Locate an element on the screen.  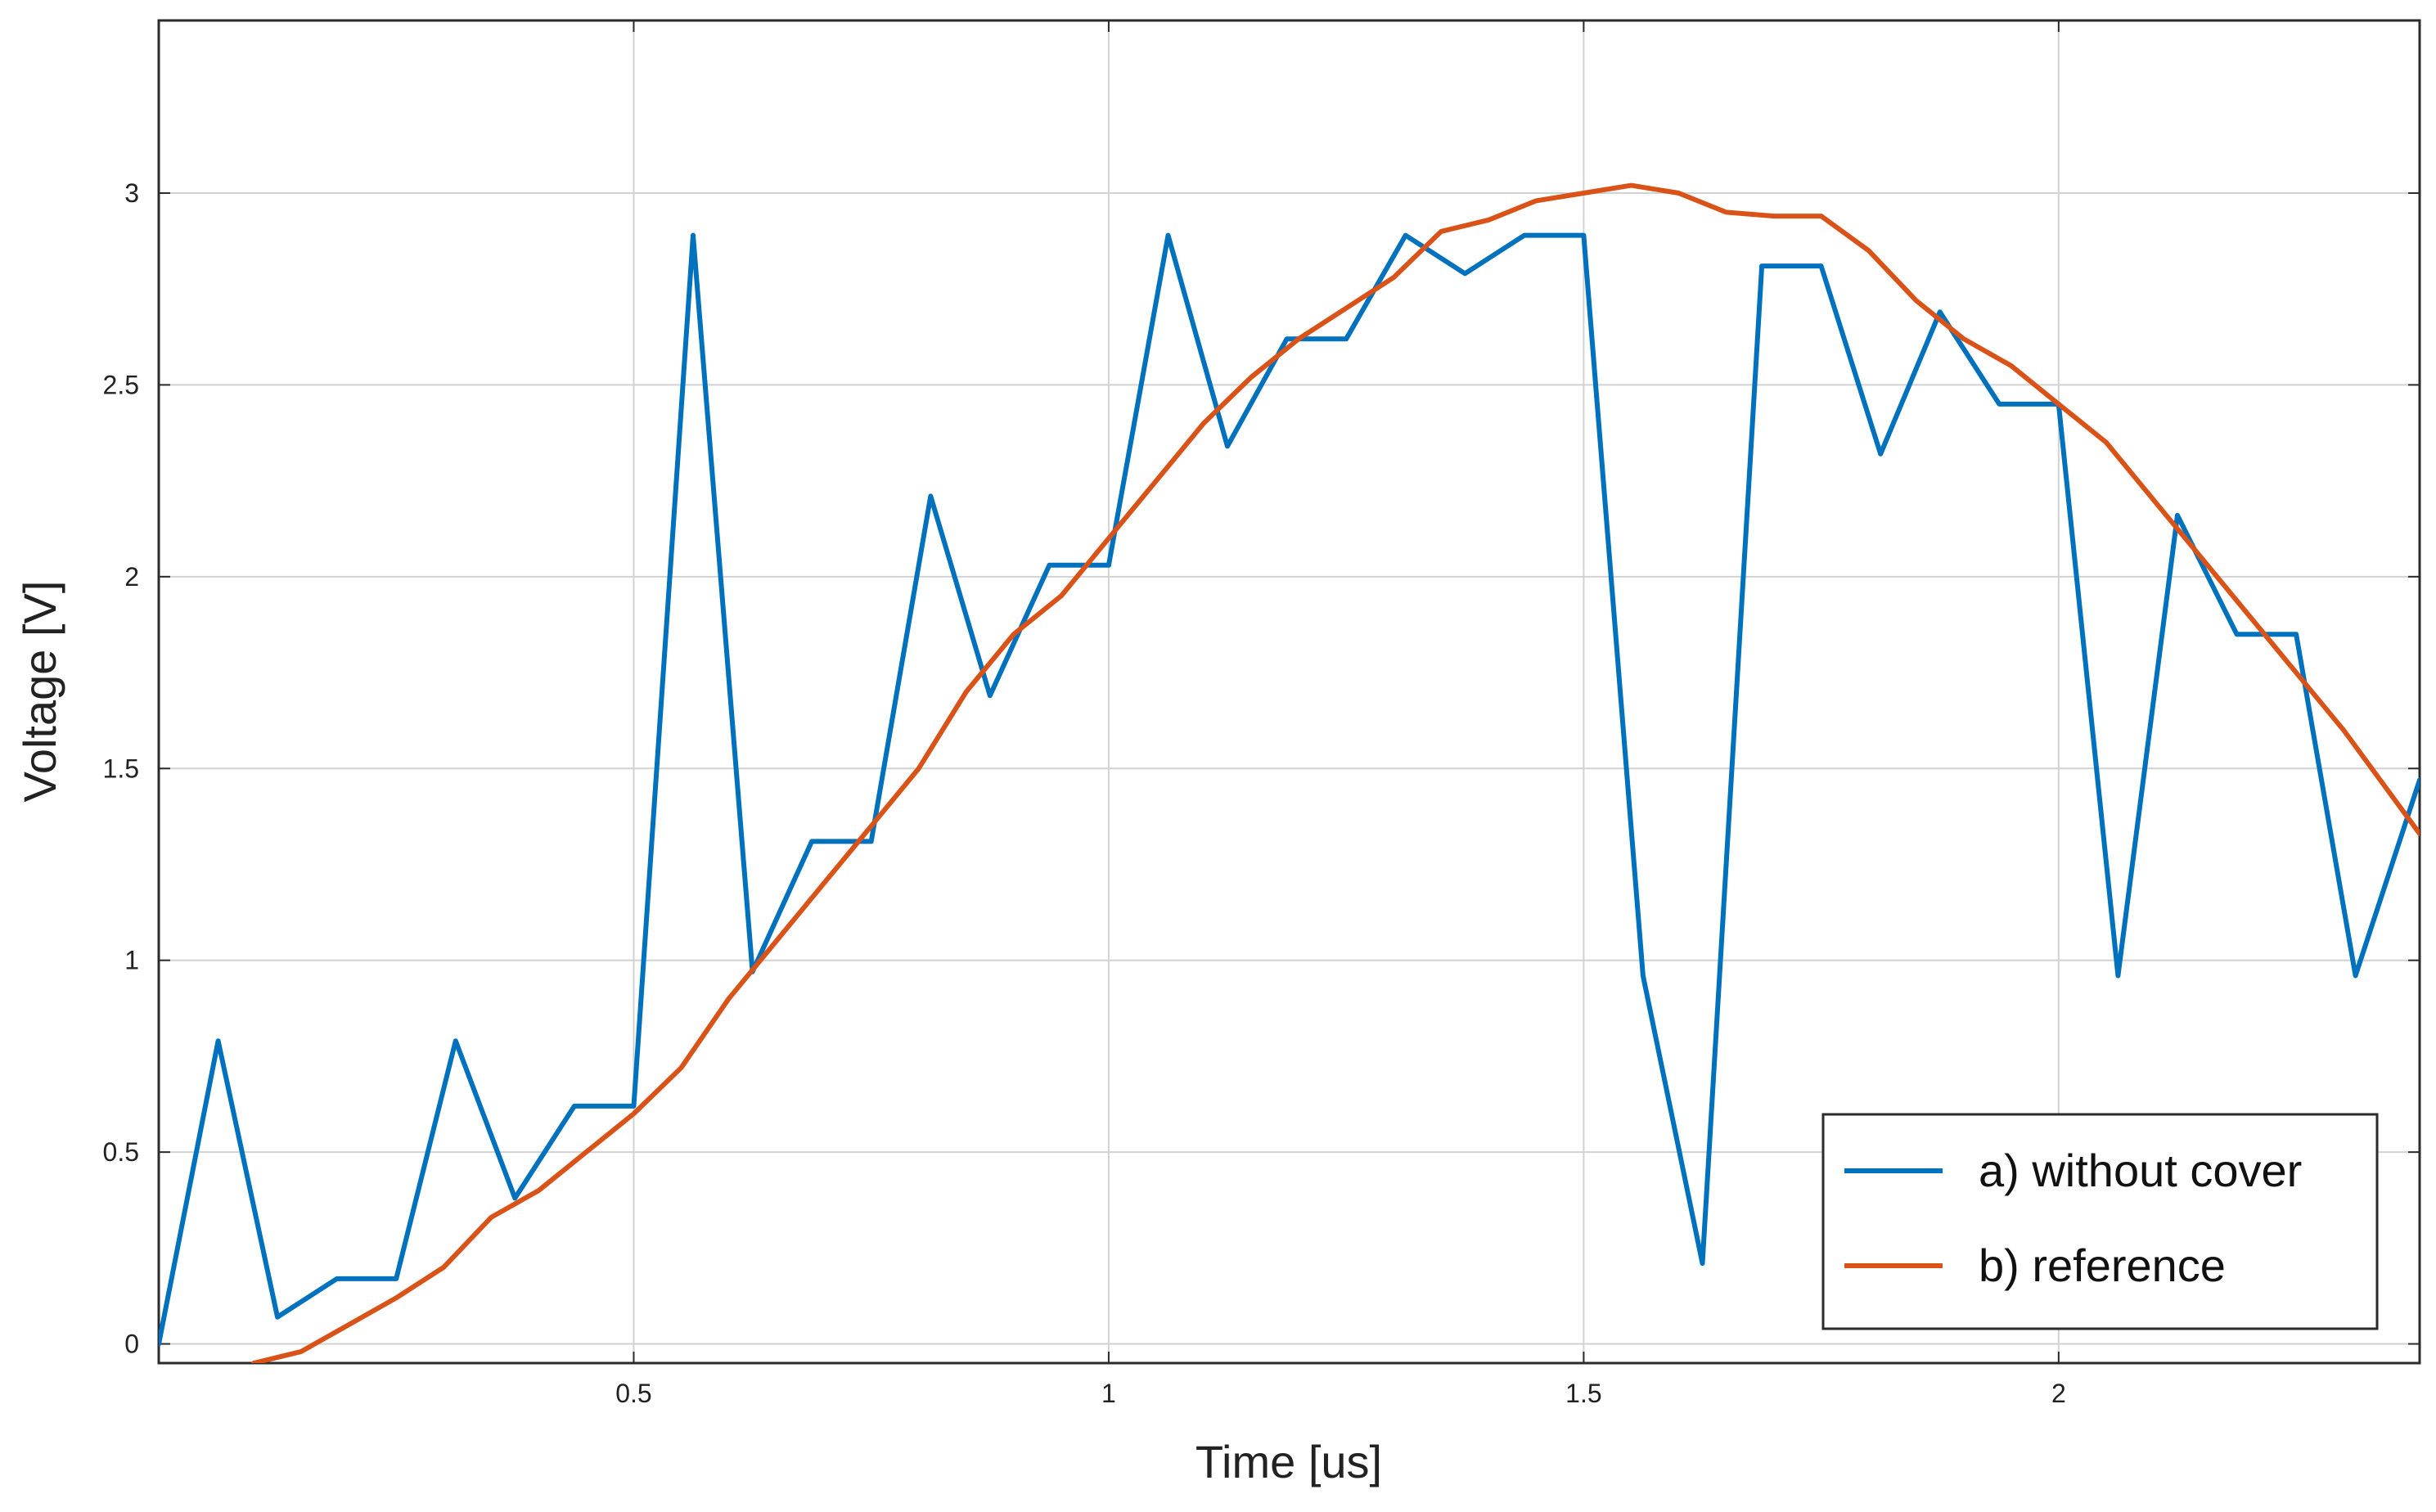
x-tick-label: 1.5 is located at coordinates (1583, 1394).